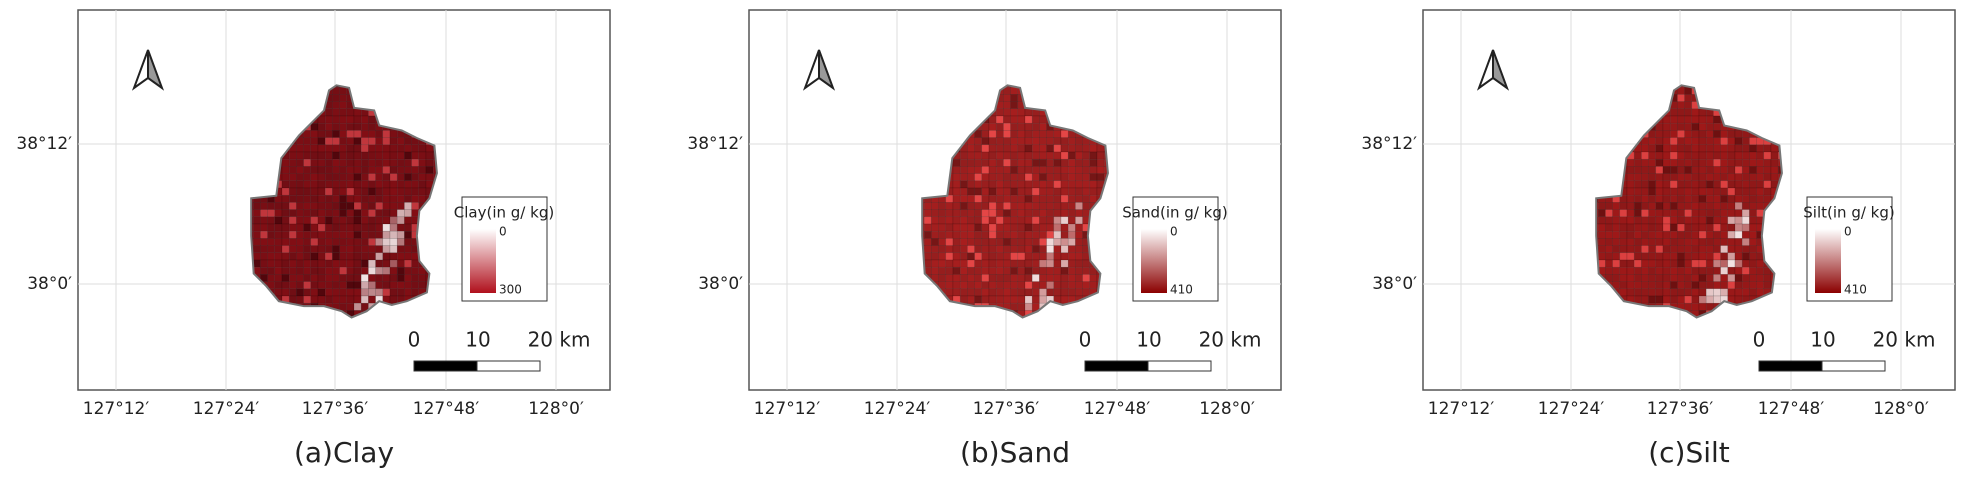 This screenshot has width=1968, height=479. I want to click on lon-label: 127°48′, so click(1791, 409).